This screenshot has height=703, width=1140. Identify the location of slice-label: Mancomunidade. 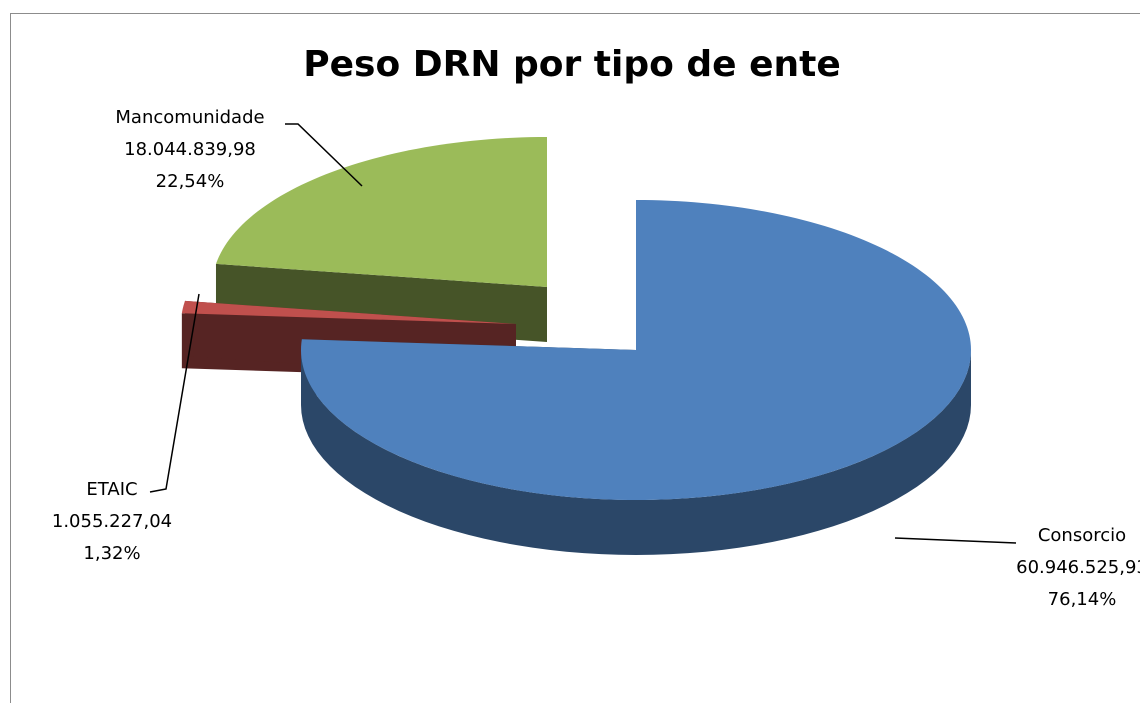
(189, 117).